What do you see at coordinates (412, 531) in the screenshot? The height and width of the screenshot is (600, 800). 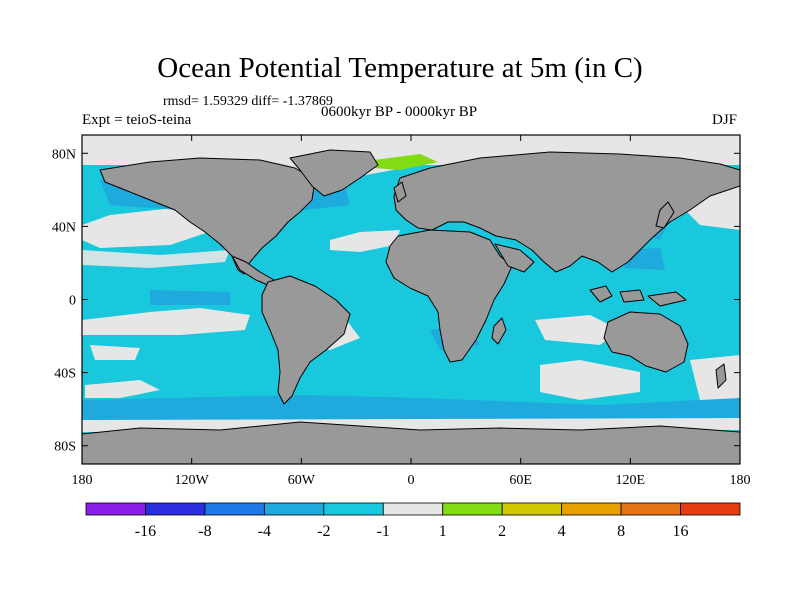 I see `colorbar-labels: -16 -8 -4 -2 -1 1 2 4 8 16` at bounding box center [412, 531].